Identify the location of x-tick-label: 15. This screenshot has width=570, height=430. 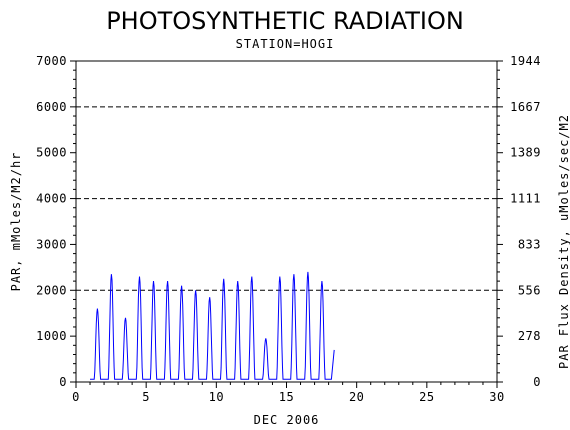
(286, 397).